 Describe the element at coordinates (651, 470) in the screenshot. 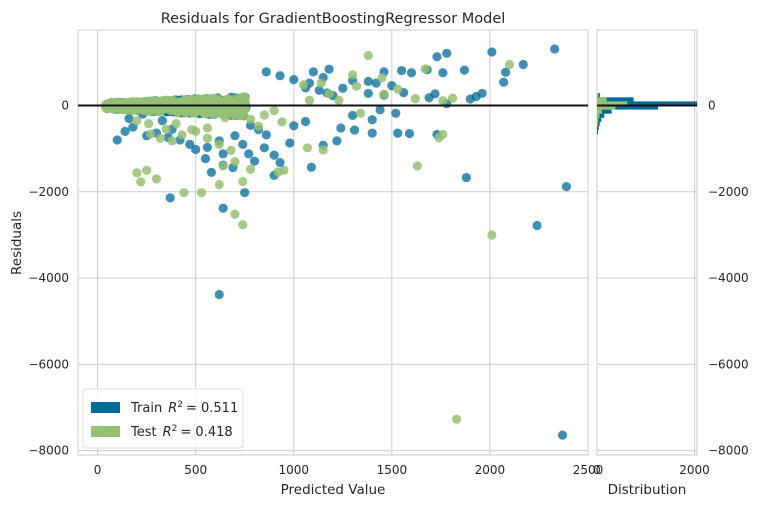

I see `distribution-x-tick-labels: 0 2000` at that location.